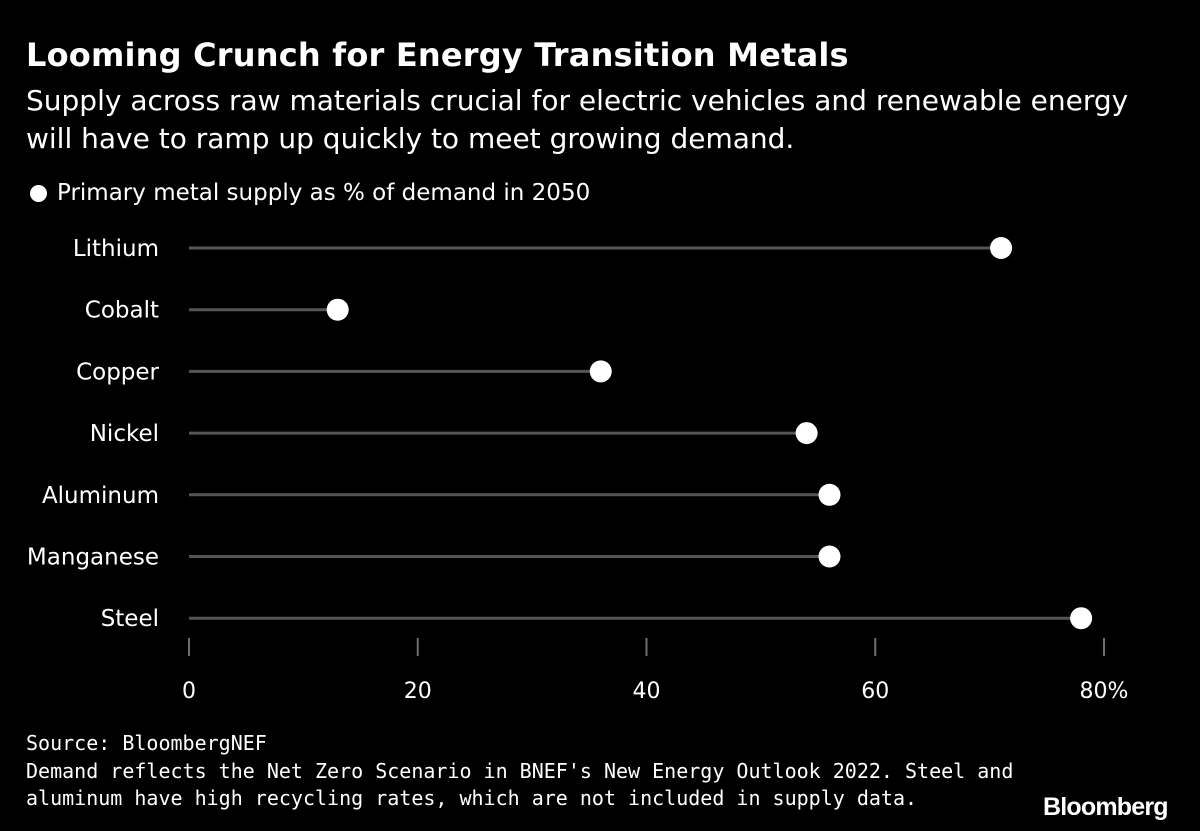 This screenshot has height=831, width=1200. I want to click on x-tick-label-0: 0, so click(189, 691).